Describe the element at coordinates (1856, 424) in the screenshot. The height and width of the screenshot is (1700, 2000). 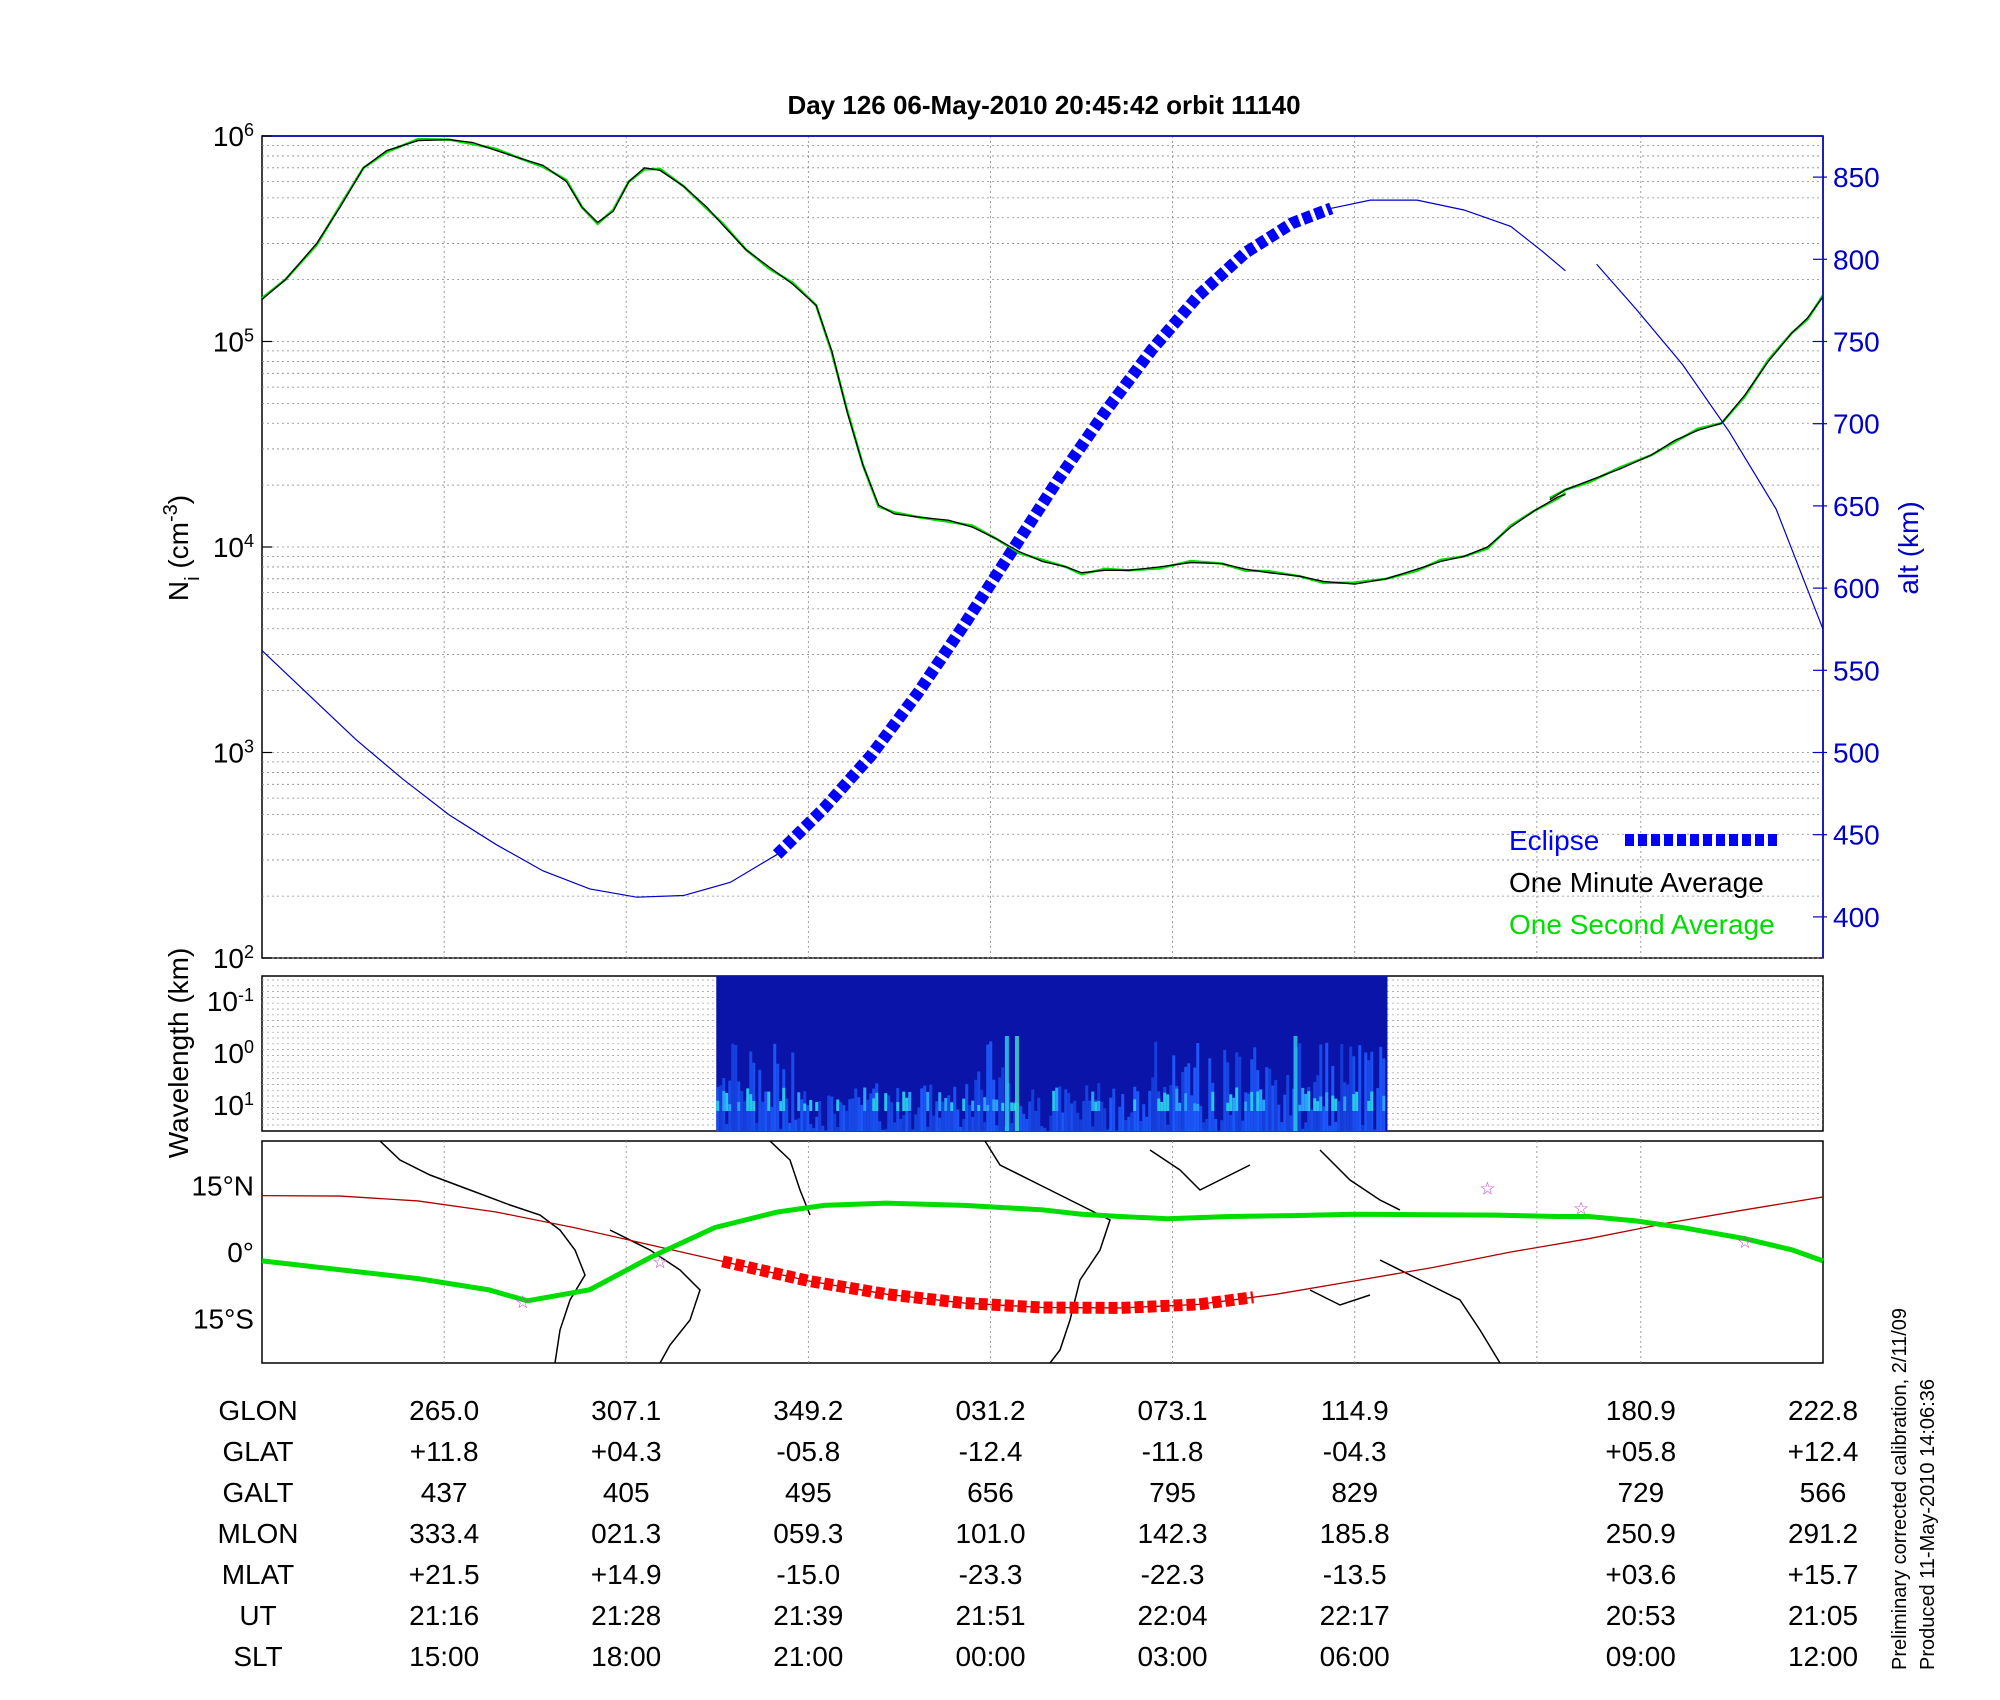
I see `altitude-y-tick-label: 700` at that location.